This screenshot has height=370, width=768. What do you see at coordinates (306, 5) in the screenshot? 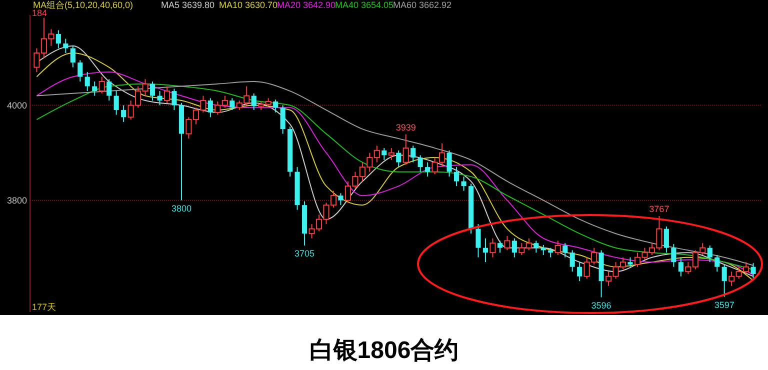
I see `text: MA20 3642.90` at bounding box center [306, 5].